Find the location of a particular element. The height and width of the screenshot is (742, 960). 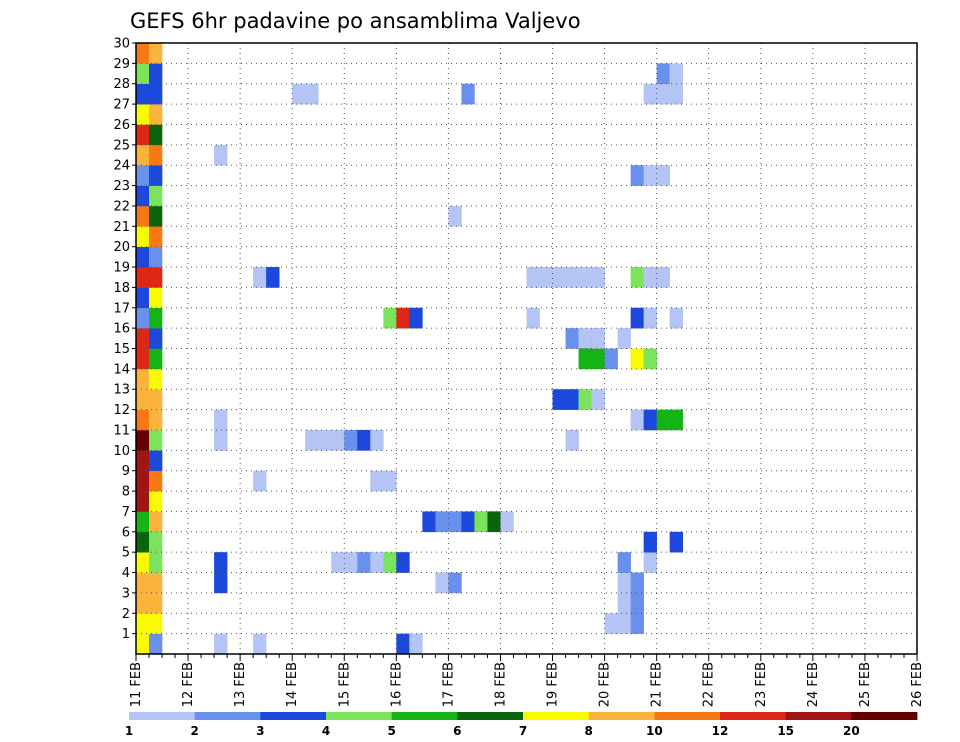

y-tick-label: 5 is located at coordinates (126, 553).